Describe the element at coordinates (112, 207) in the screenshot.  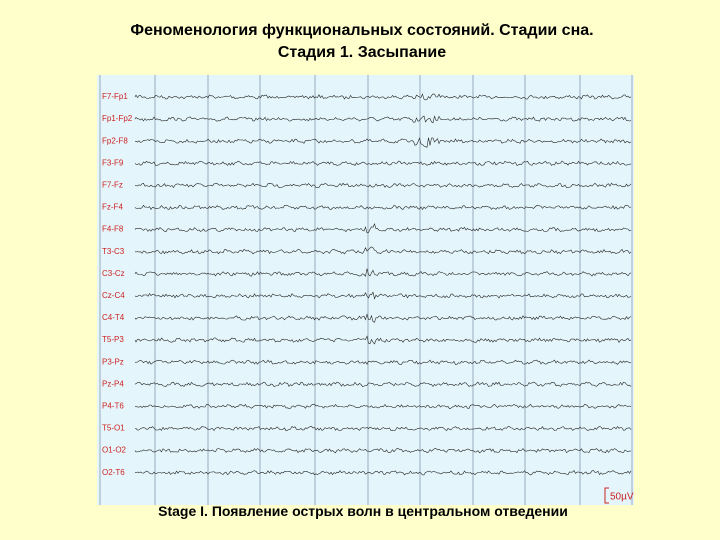
I see `channel-label: Fz-F4` at that location.